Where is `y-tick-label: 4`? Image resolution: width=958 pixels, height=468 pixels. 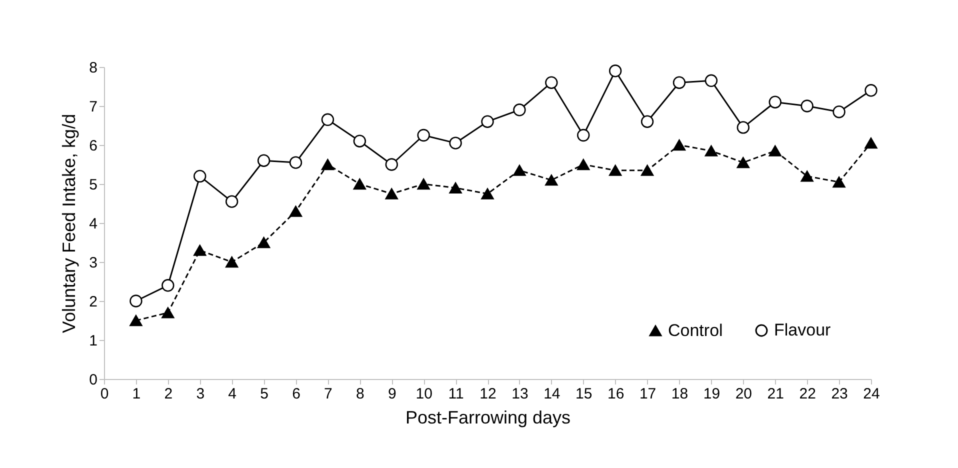 y-tick-label: 4 is located at coordinates (93, 224).